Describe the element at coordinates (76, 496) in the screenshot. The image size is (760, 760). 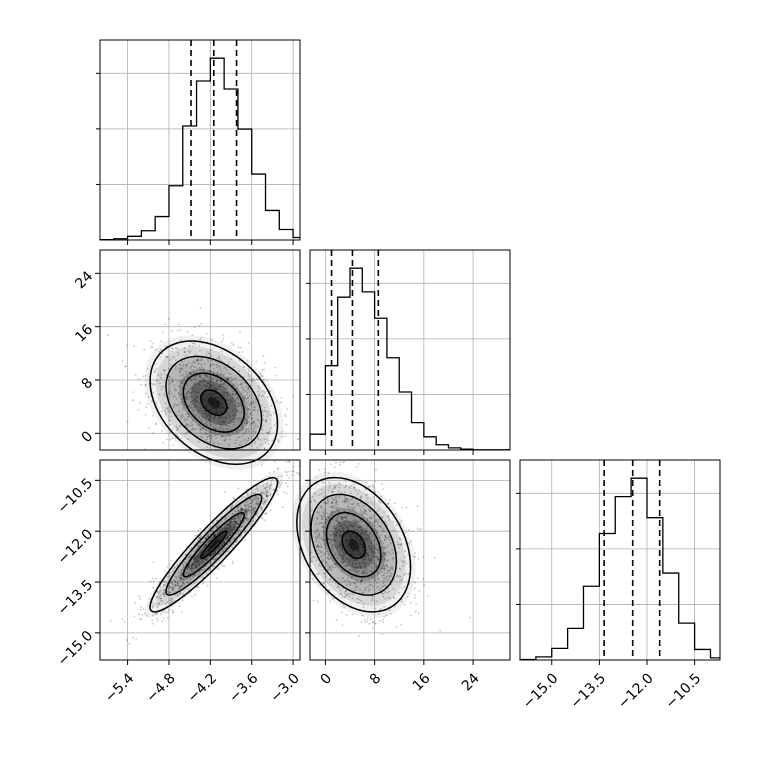
I see `y-tick-label-param2: −10.5` at that location.